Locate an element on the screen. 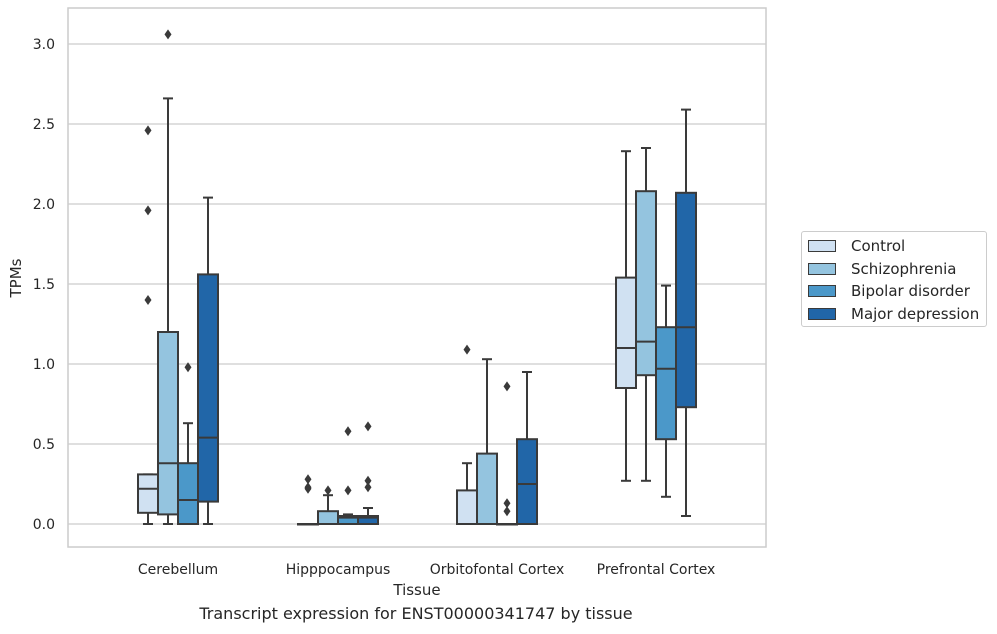  y-tick-label: 1.5 is located at coordinates (44, 285).